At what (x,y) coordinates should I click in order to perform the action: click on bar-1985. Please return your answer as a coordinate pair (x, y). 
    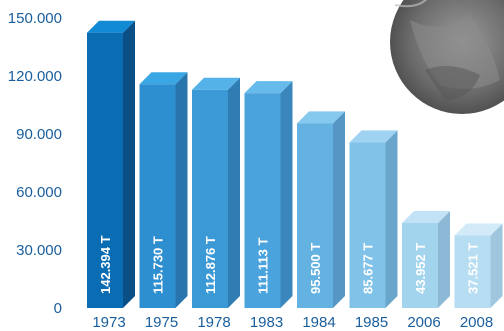
    Looking at the image, I should click on (373, 219).